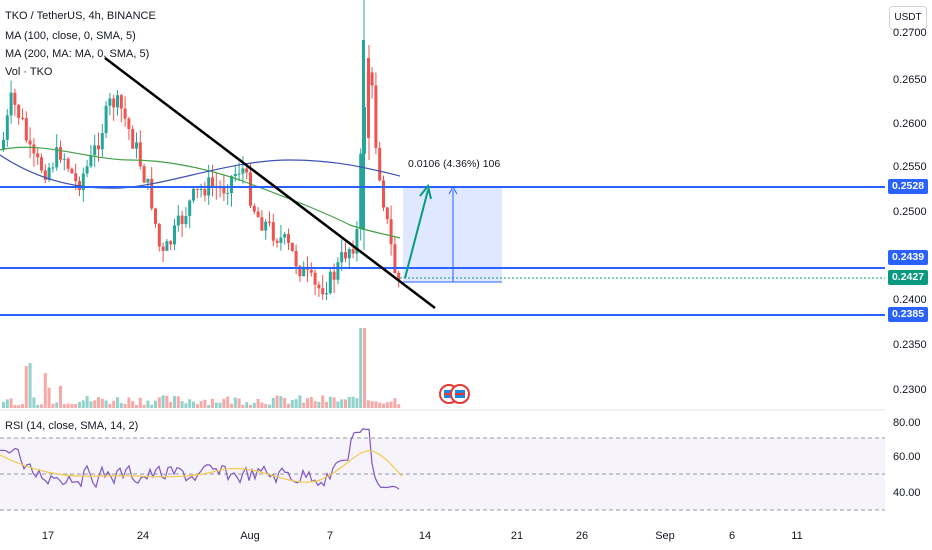 Image resolution: width=932 pixels, height=550 pixels. Describe the element at coordinates (416, 234) in the screenshot. I see `projection-arrow` at that location.